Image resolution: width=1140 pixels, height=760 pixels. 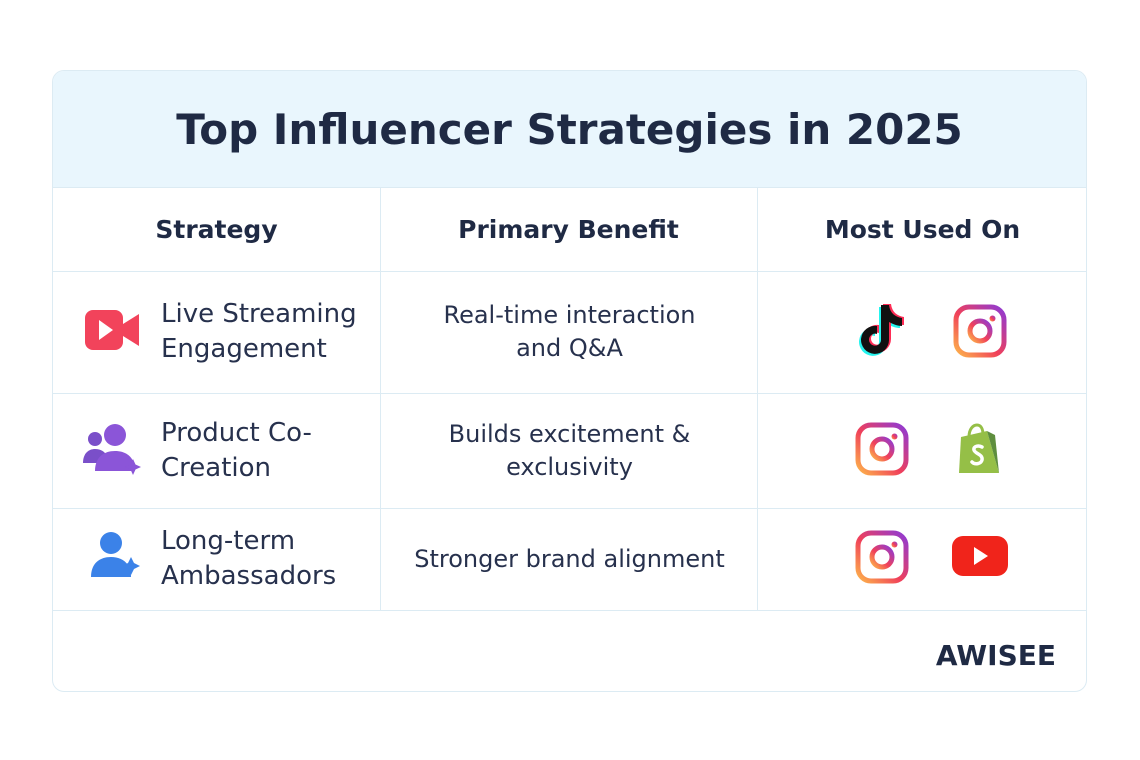 What do you see at coordinates (249, 558) in the screenshot?
I see `strategy: Long-term Ambassadors` at bounding box center [249, 558].